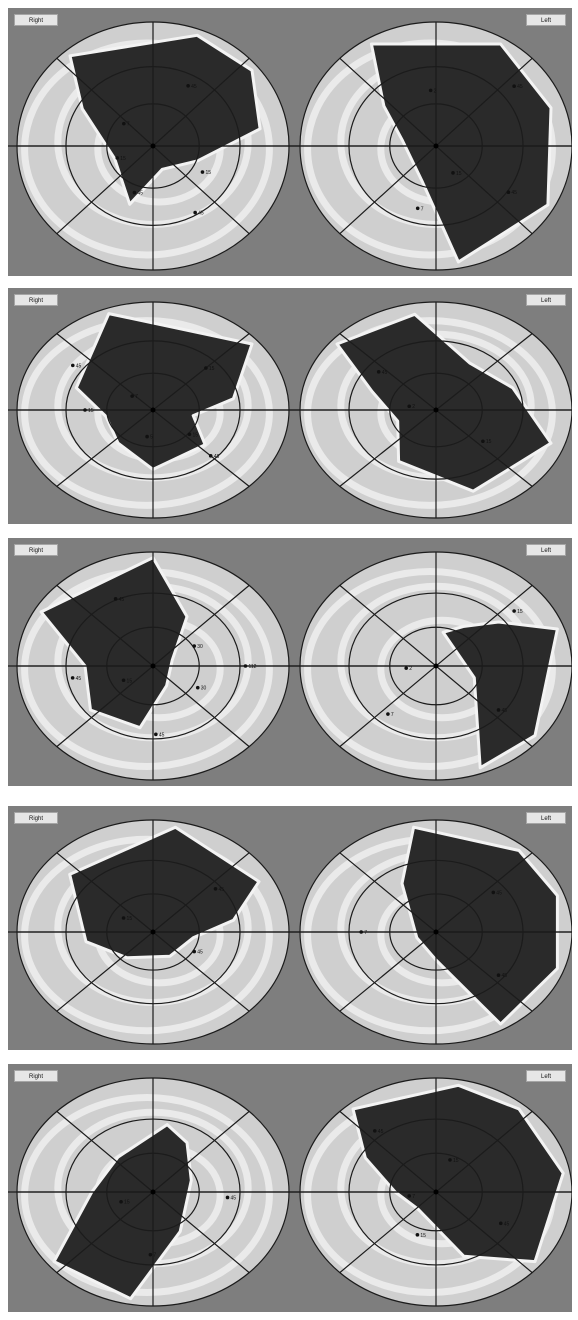  I want to click on left-eye-field-map: 2 45 15 45 7, so click(430, 146).